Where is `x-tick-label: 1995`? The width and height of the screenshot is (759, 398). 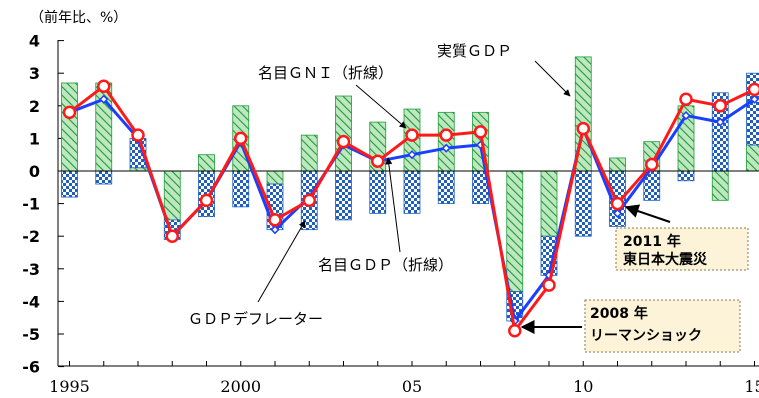
x-tick-label: 1995 is located at coordinates (69, 386).